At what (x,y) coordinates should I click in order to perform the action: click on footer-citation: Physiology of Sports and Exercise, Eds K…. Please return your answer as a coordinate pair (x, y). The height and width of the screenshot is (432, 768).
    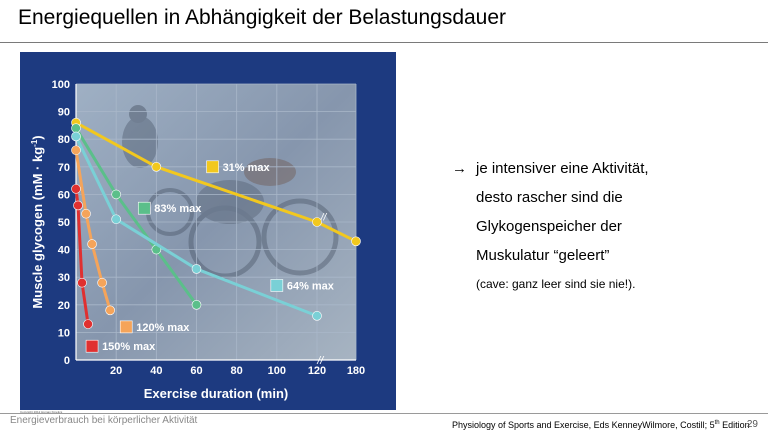
    Looking at the image, I should click on (601, 425).